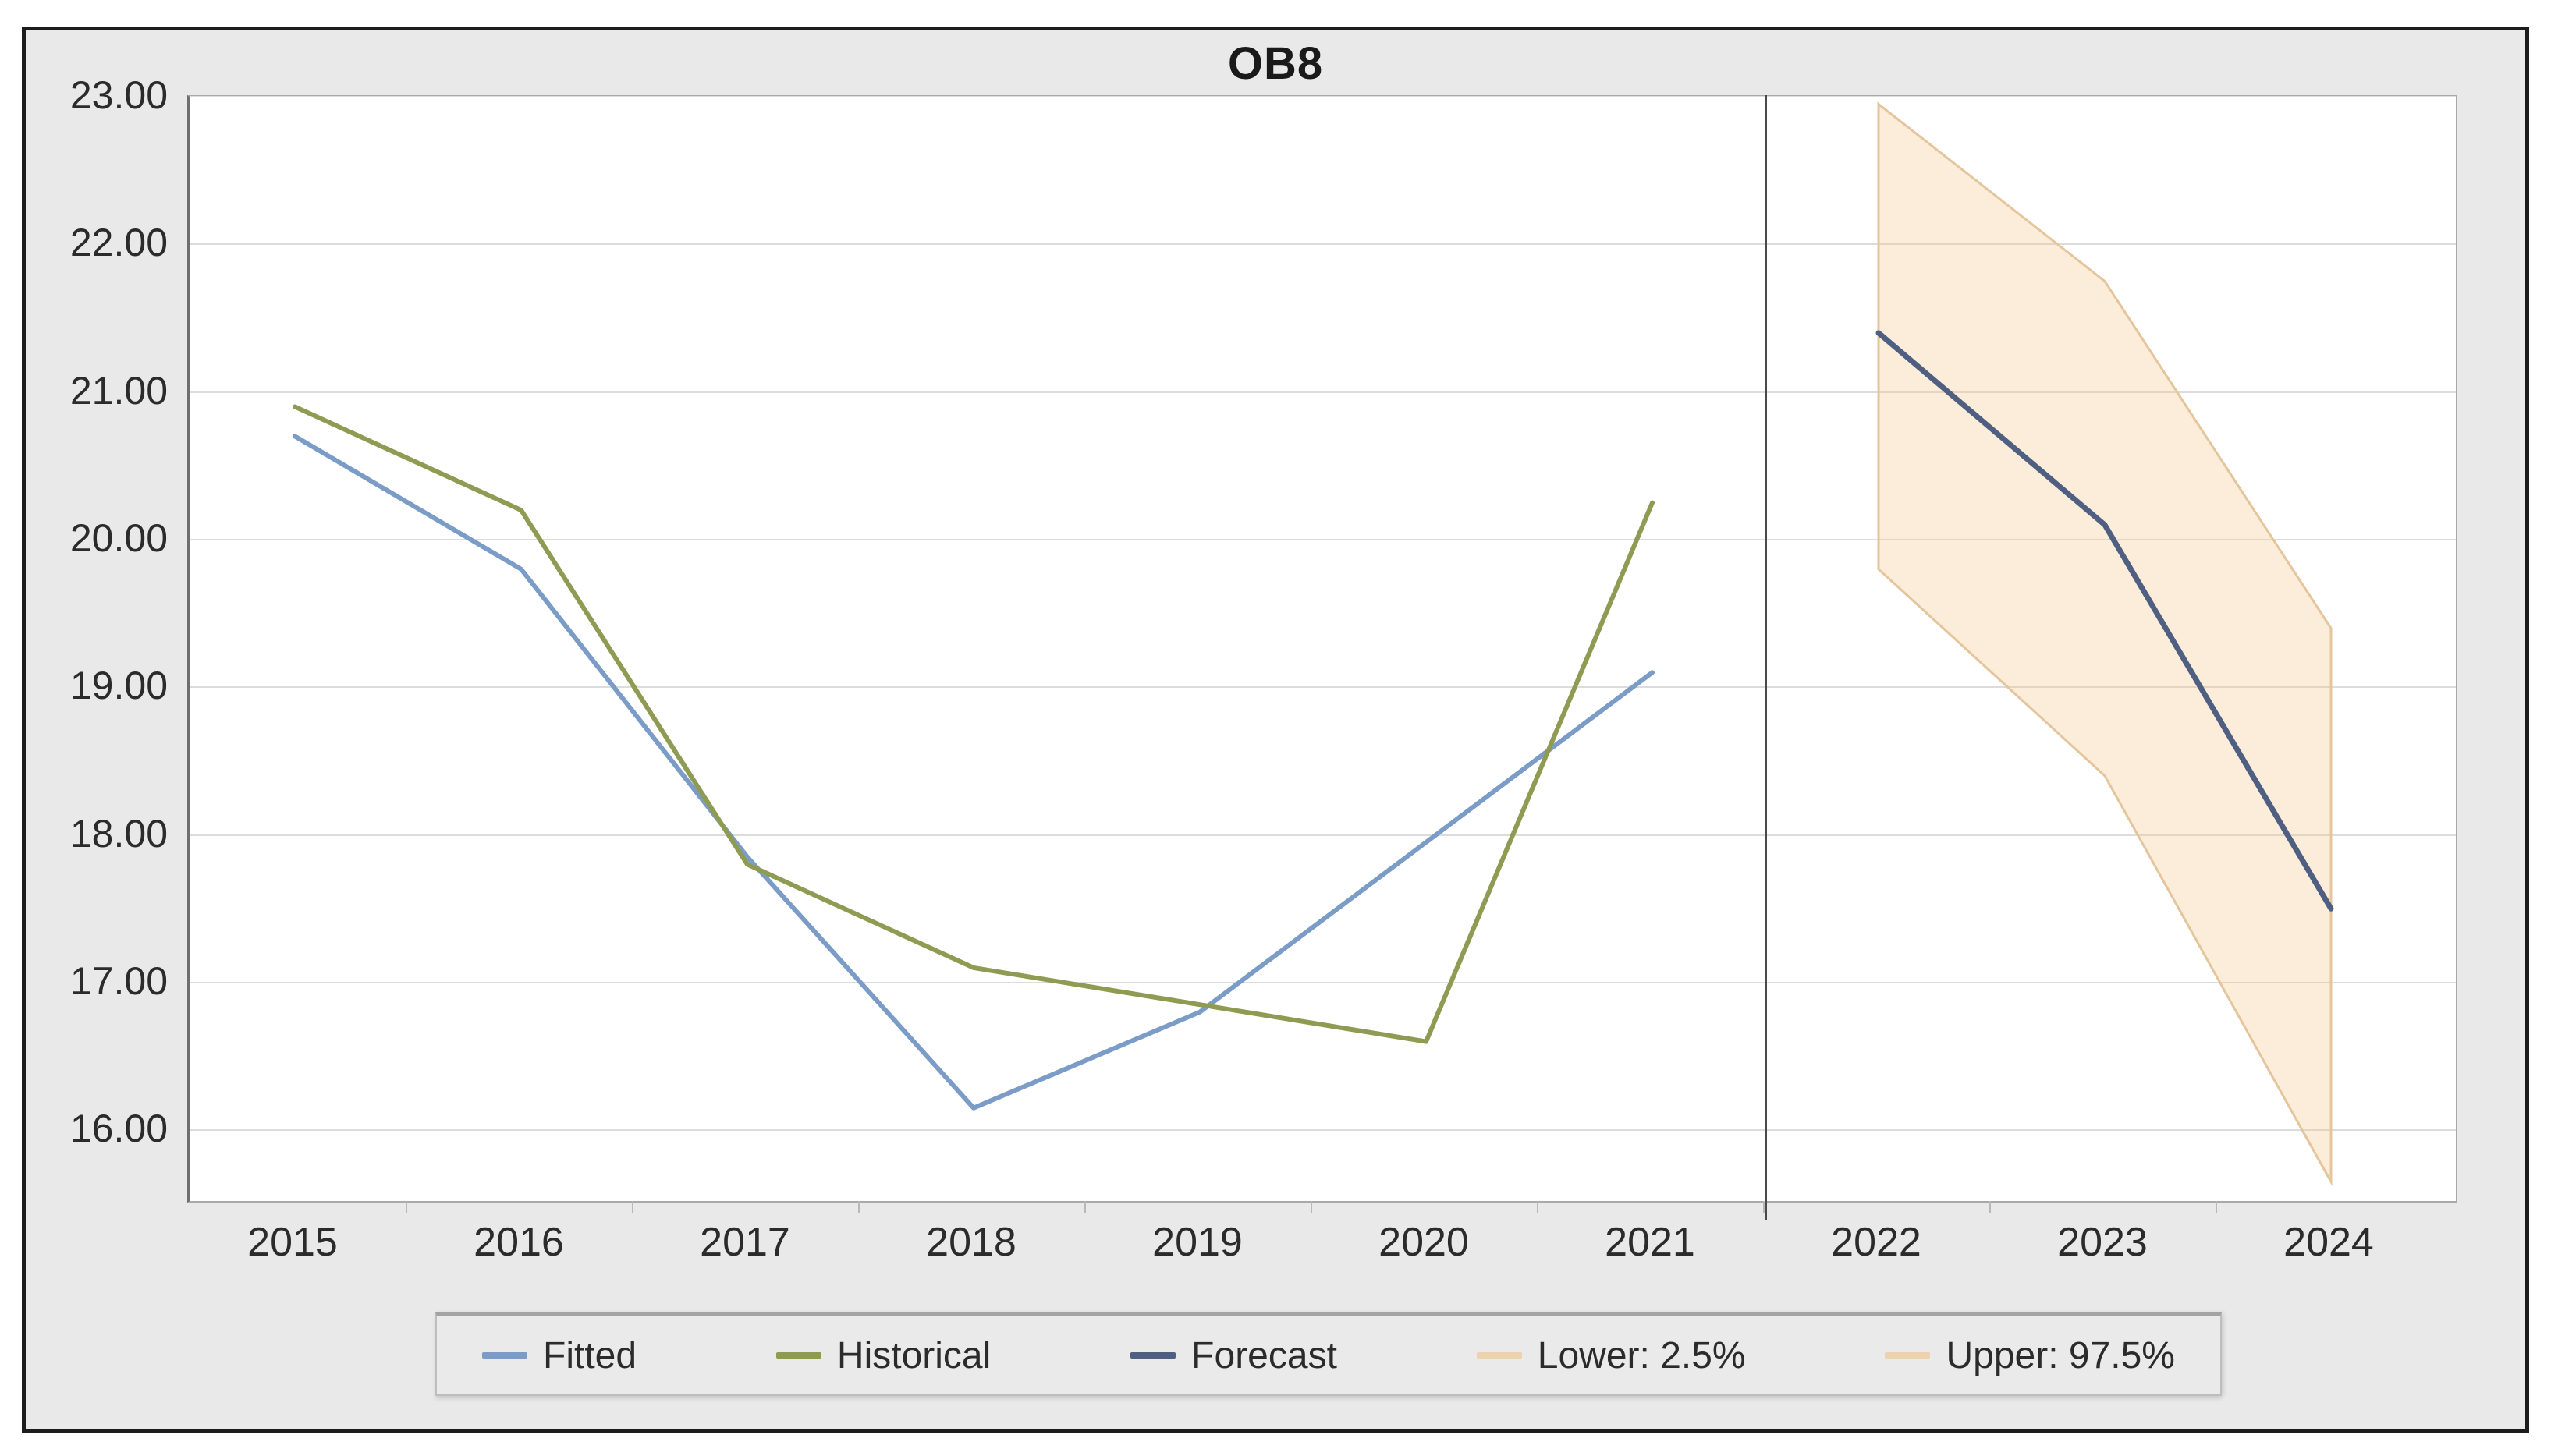 Image resolution: width=2551 pixels, height=1456 pixels. Describe the element at coordinates (2329, 1243) in the screenshot. I see `x-tick-label: 2024` at that location.